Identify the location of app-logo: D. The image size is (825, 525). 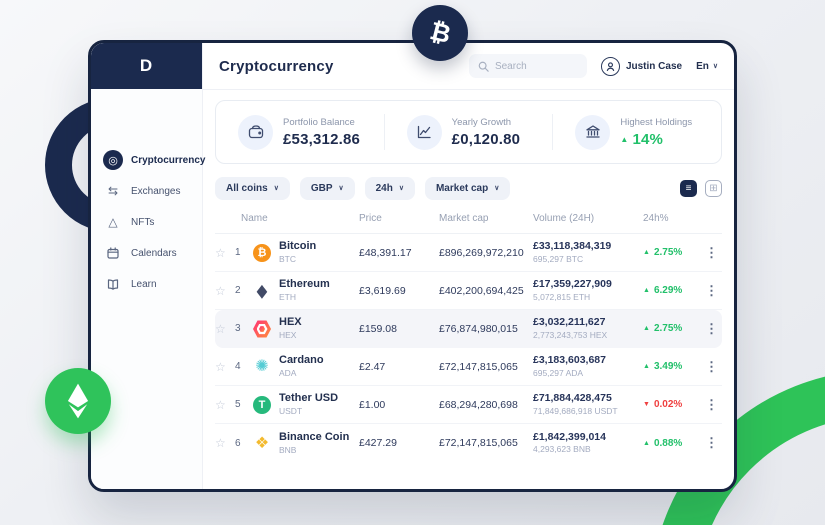
(146, 66).